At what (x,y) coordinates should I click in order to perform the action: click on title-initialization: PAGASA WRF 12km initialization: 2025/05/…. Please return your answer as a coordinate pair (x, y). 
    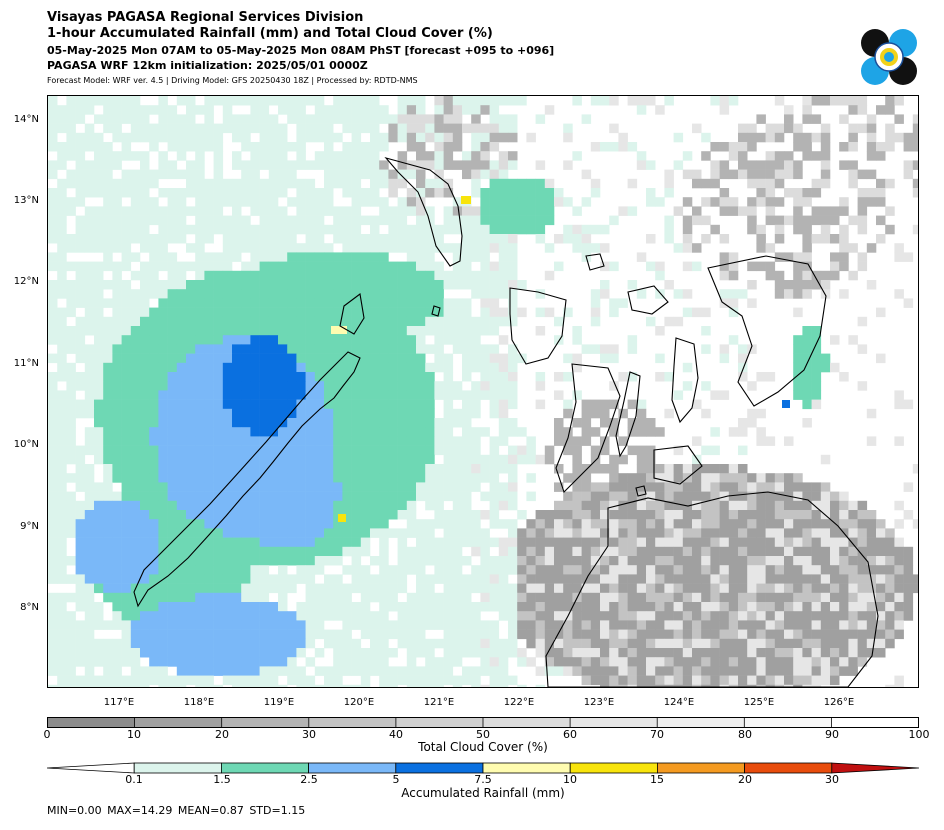
    Looking at the image, I should click on (207, 65).